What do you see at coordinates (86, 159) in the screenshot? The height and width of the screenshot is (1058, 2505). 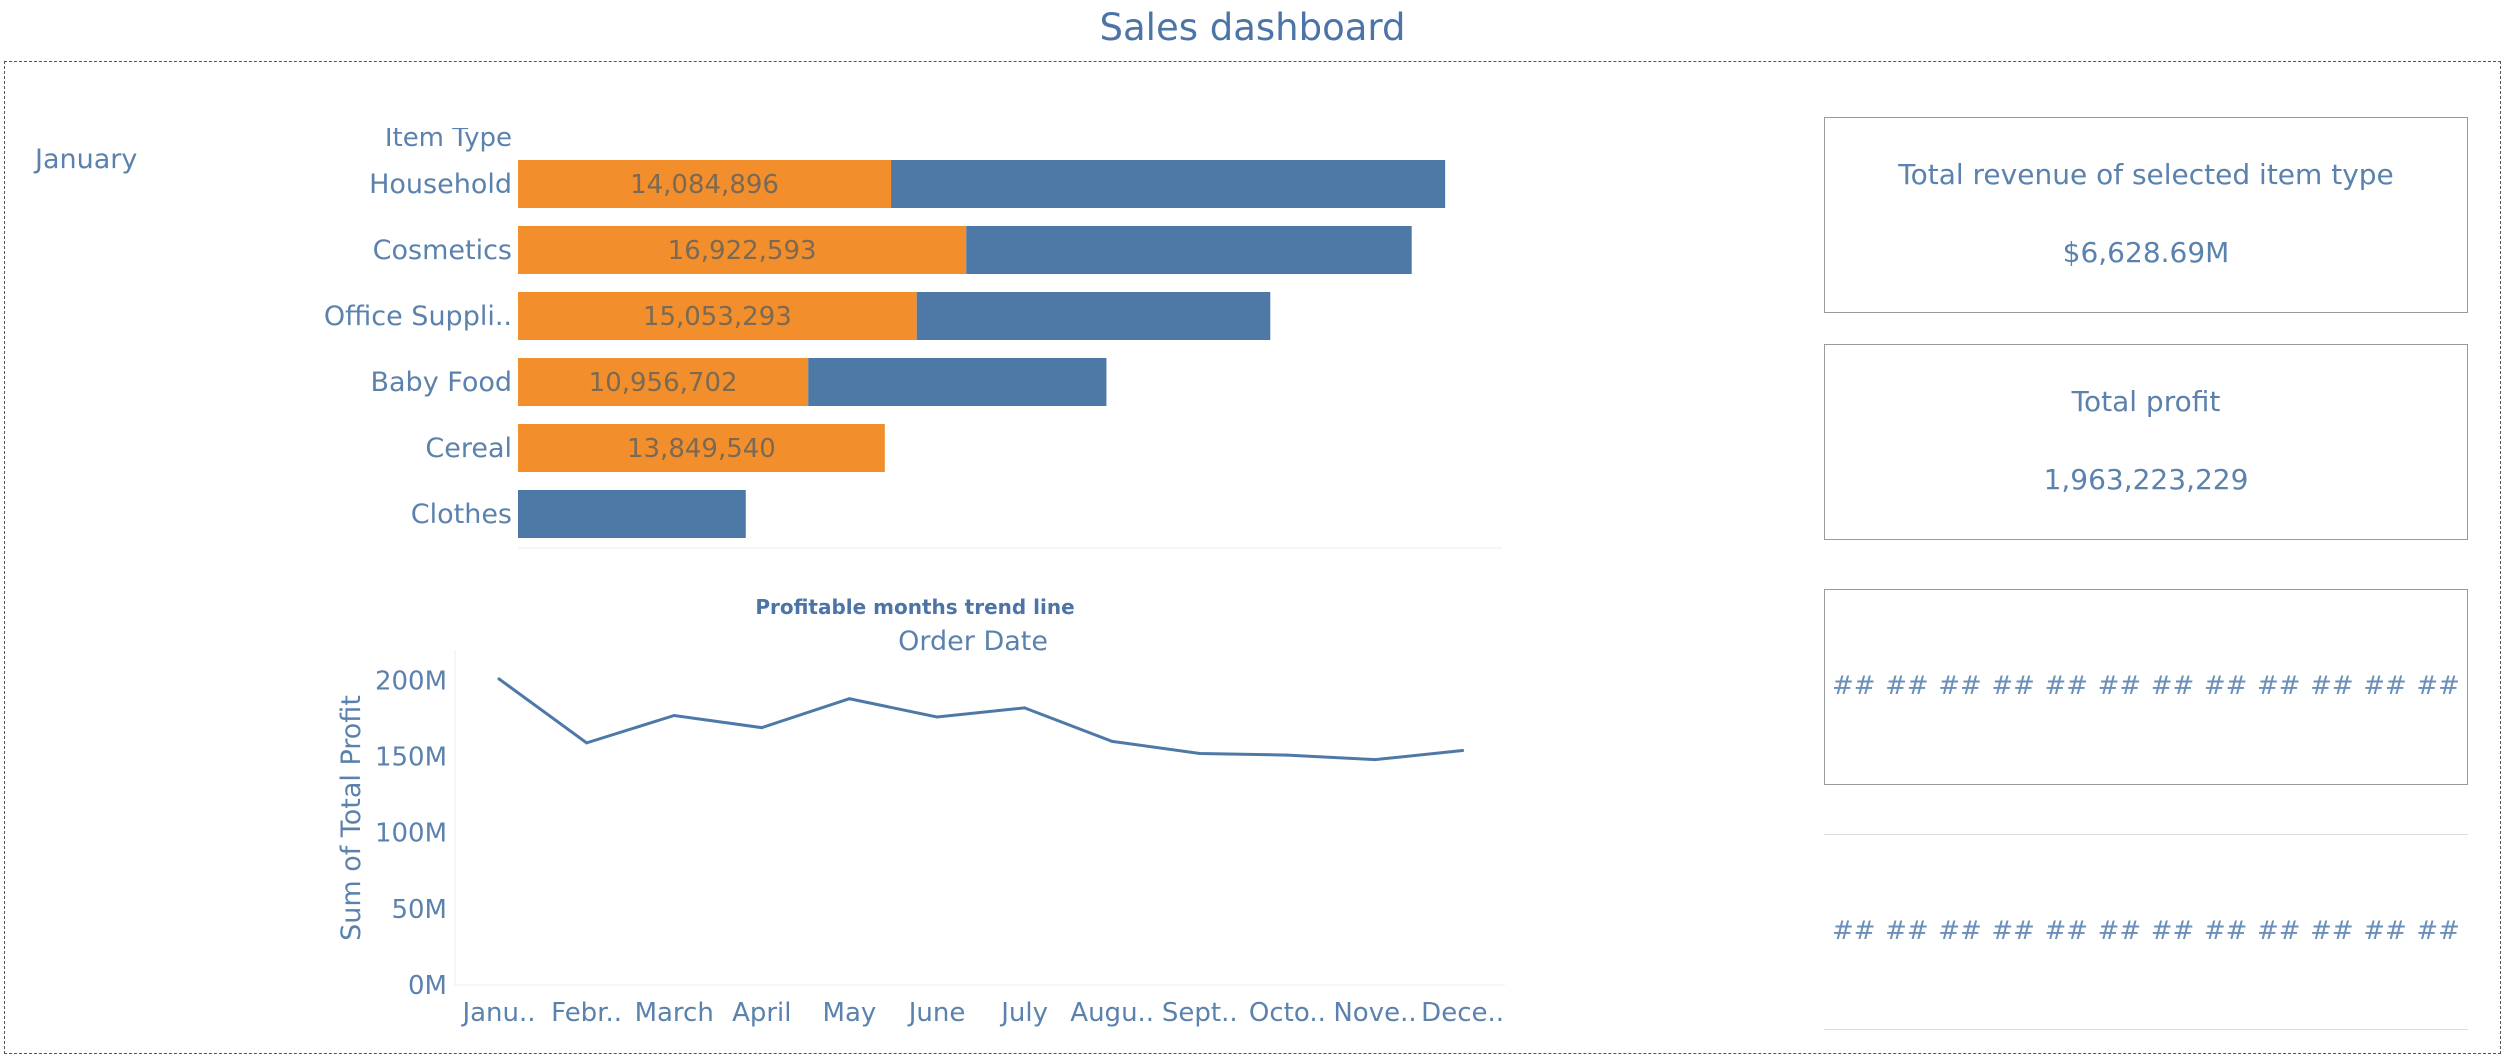 I see `month-filter-value: January` at bounding box center [86, 159].